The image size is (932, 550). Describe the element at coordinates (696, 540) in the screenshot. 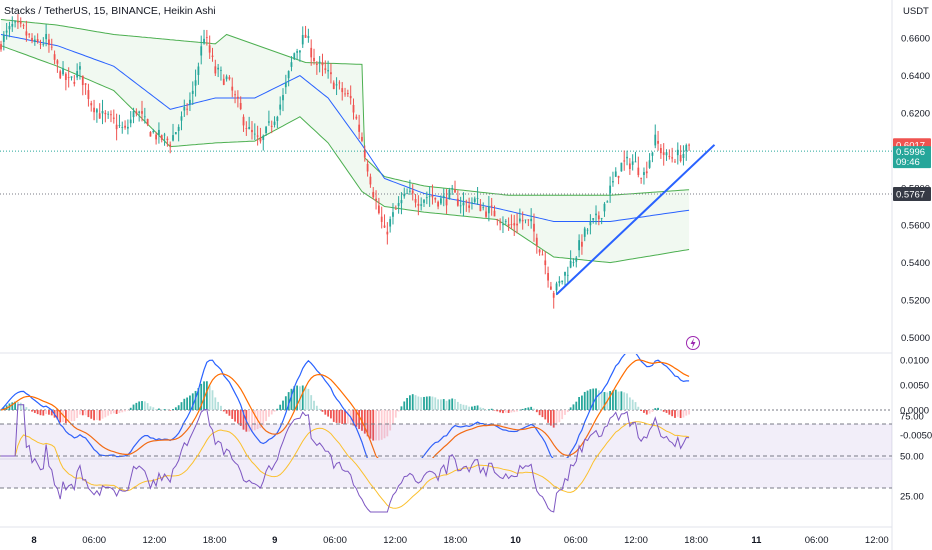

I see `time-axis-label: 18:00` at that location.